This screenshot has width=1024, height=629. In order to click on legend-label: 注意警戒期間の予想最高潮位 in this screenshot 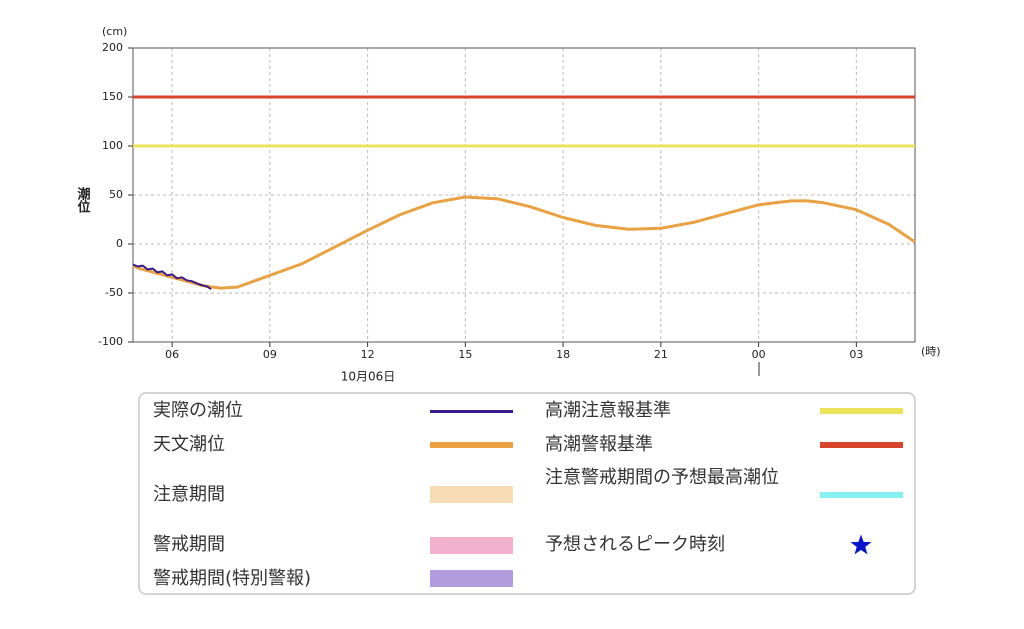, I will do `click(662, 477)`.